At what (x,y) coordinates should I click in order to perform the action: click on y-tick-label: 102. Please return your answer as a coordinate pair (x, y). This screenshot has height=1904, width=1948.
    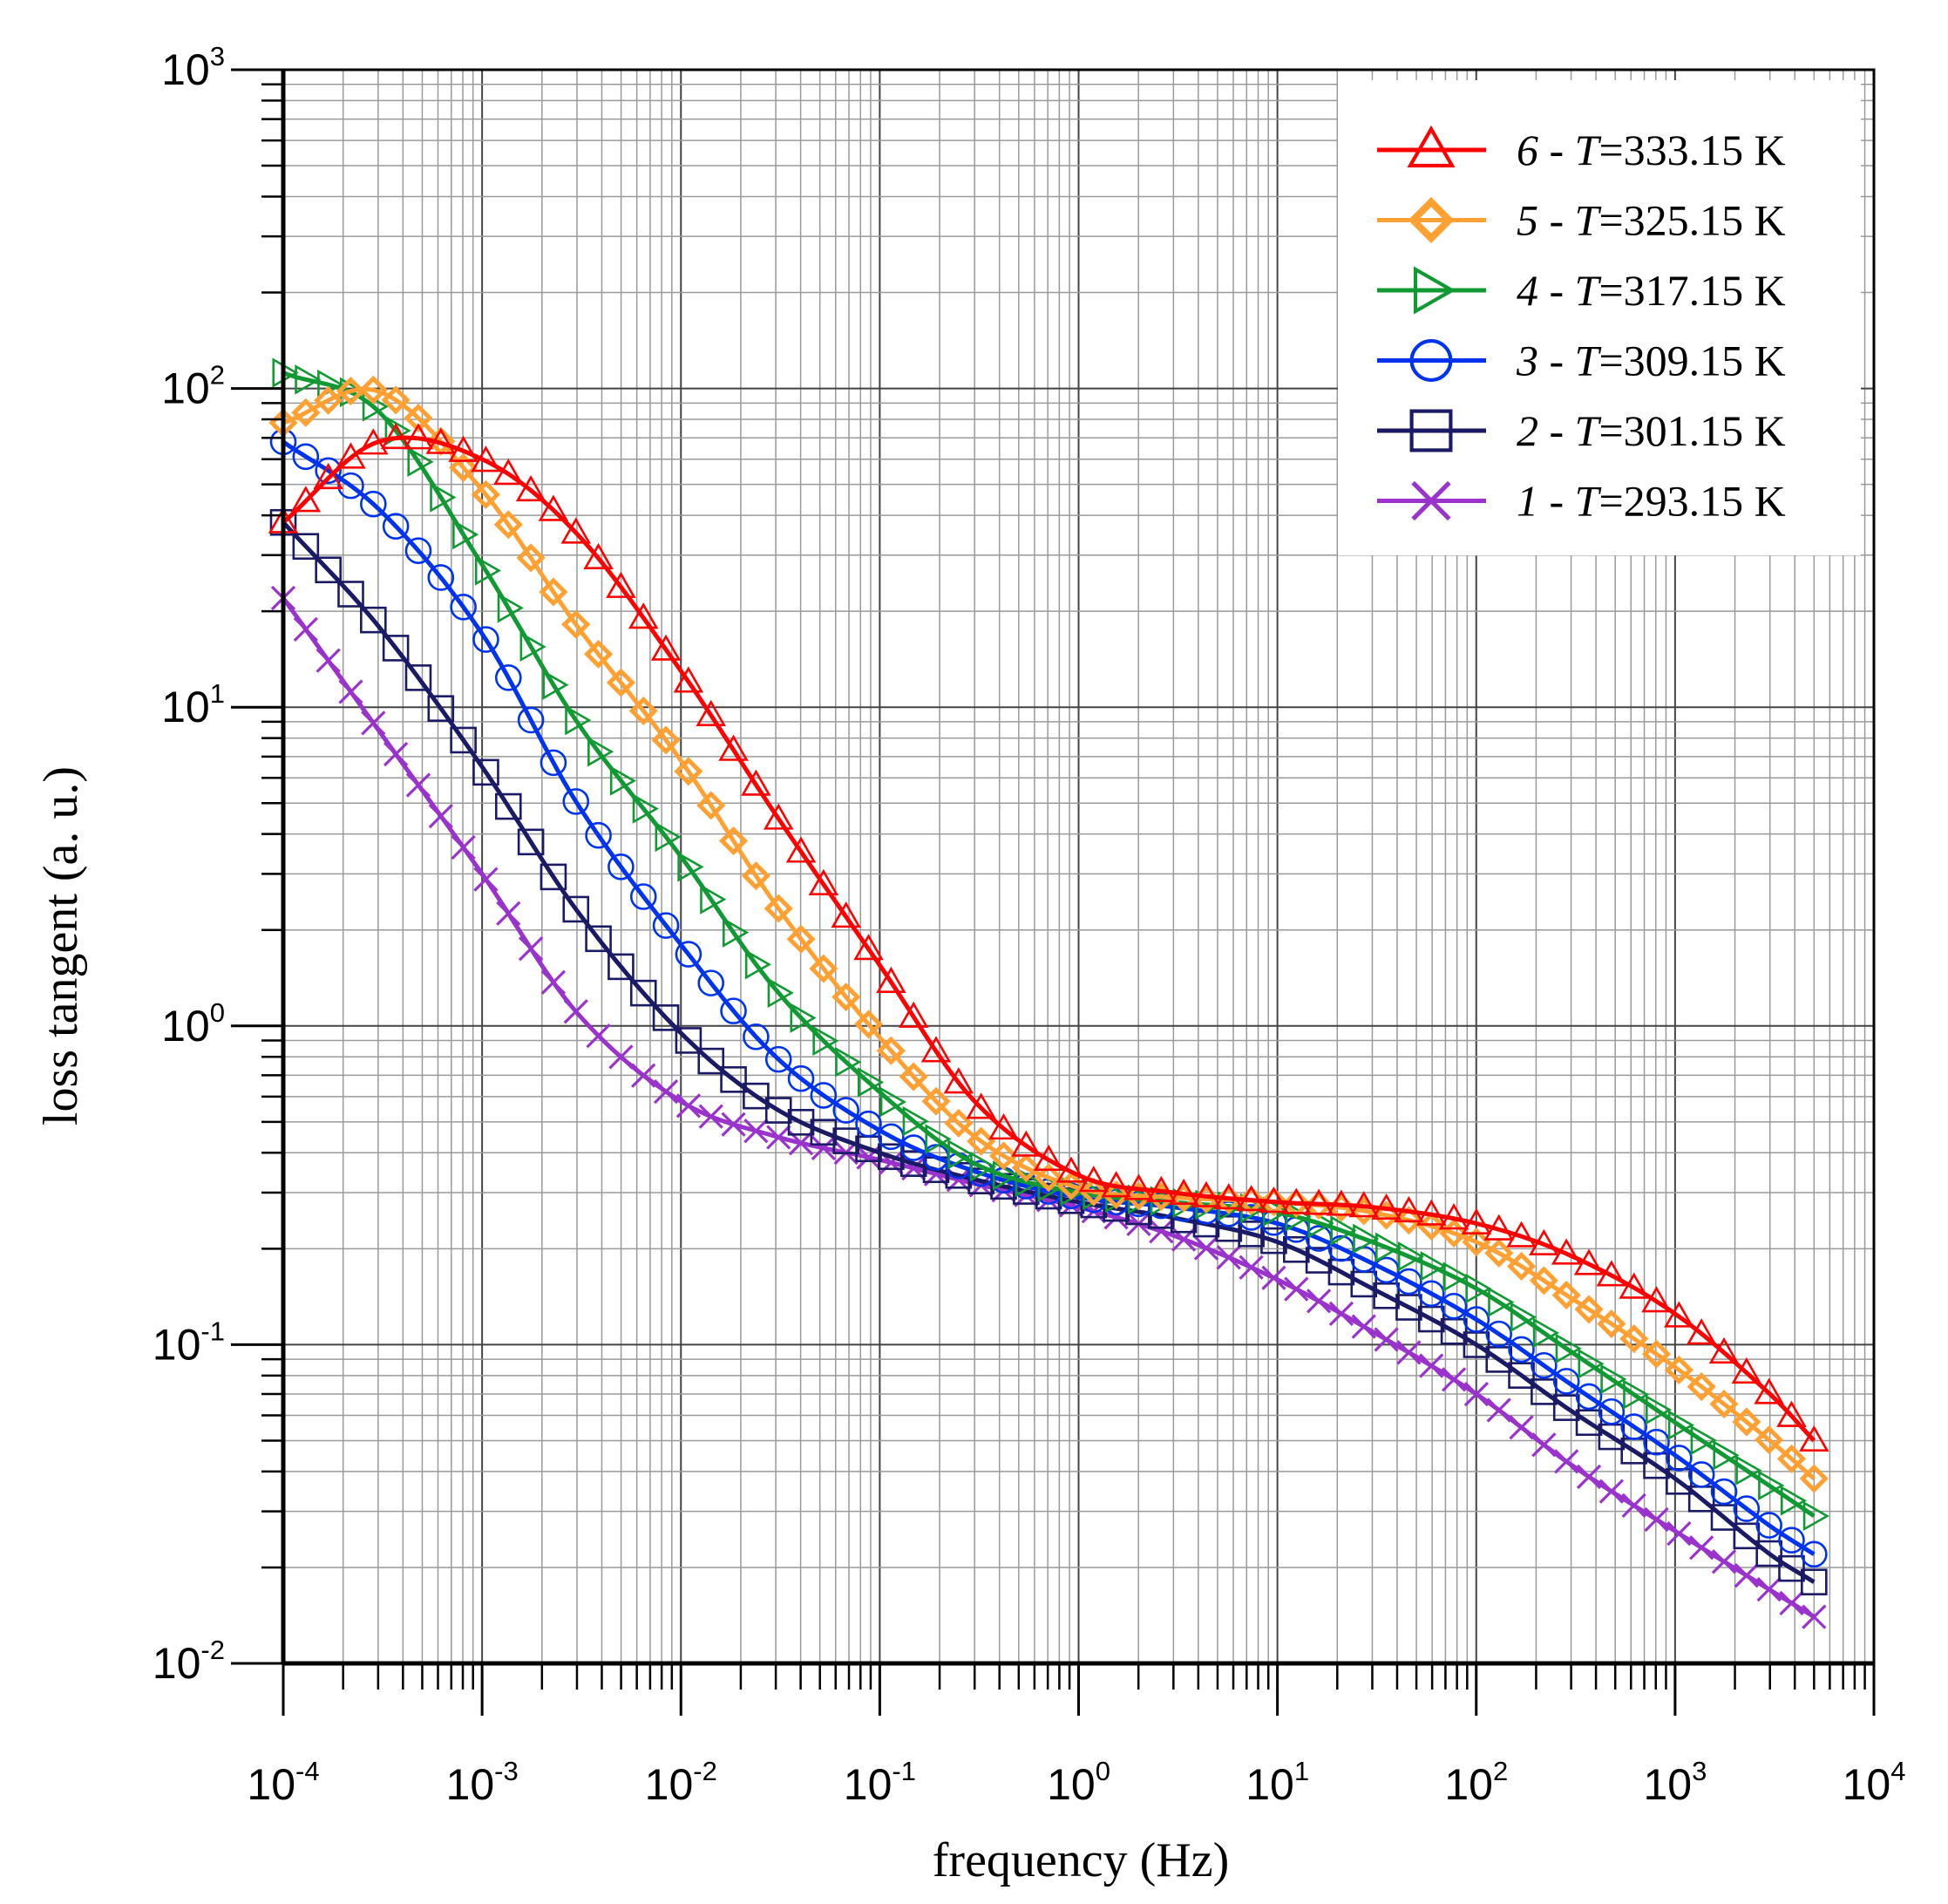
    Looking at the image, I should click on (193, 386).